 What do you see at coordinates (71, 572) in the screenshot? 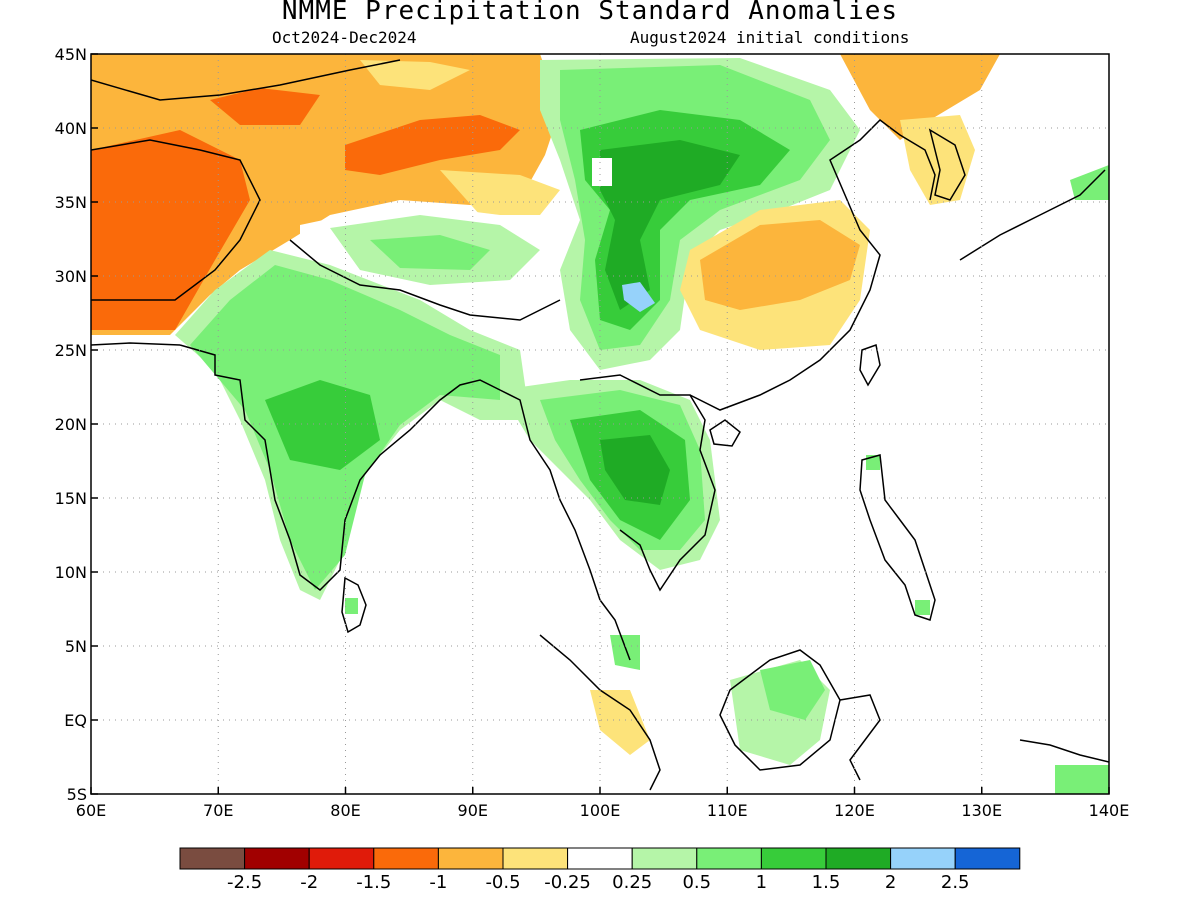
I see `y-tick-label: 10N` at bounding box center [71, 572].